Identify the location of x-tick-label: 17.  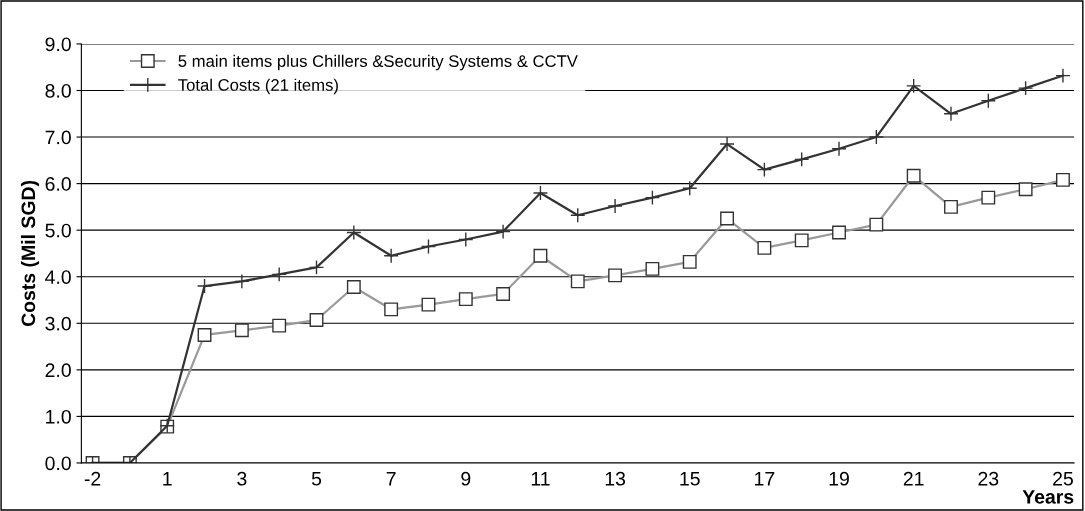
(765, 479).